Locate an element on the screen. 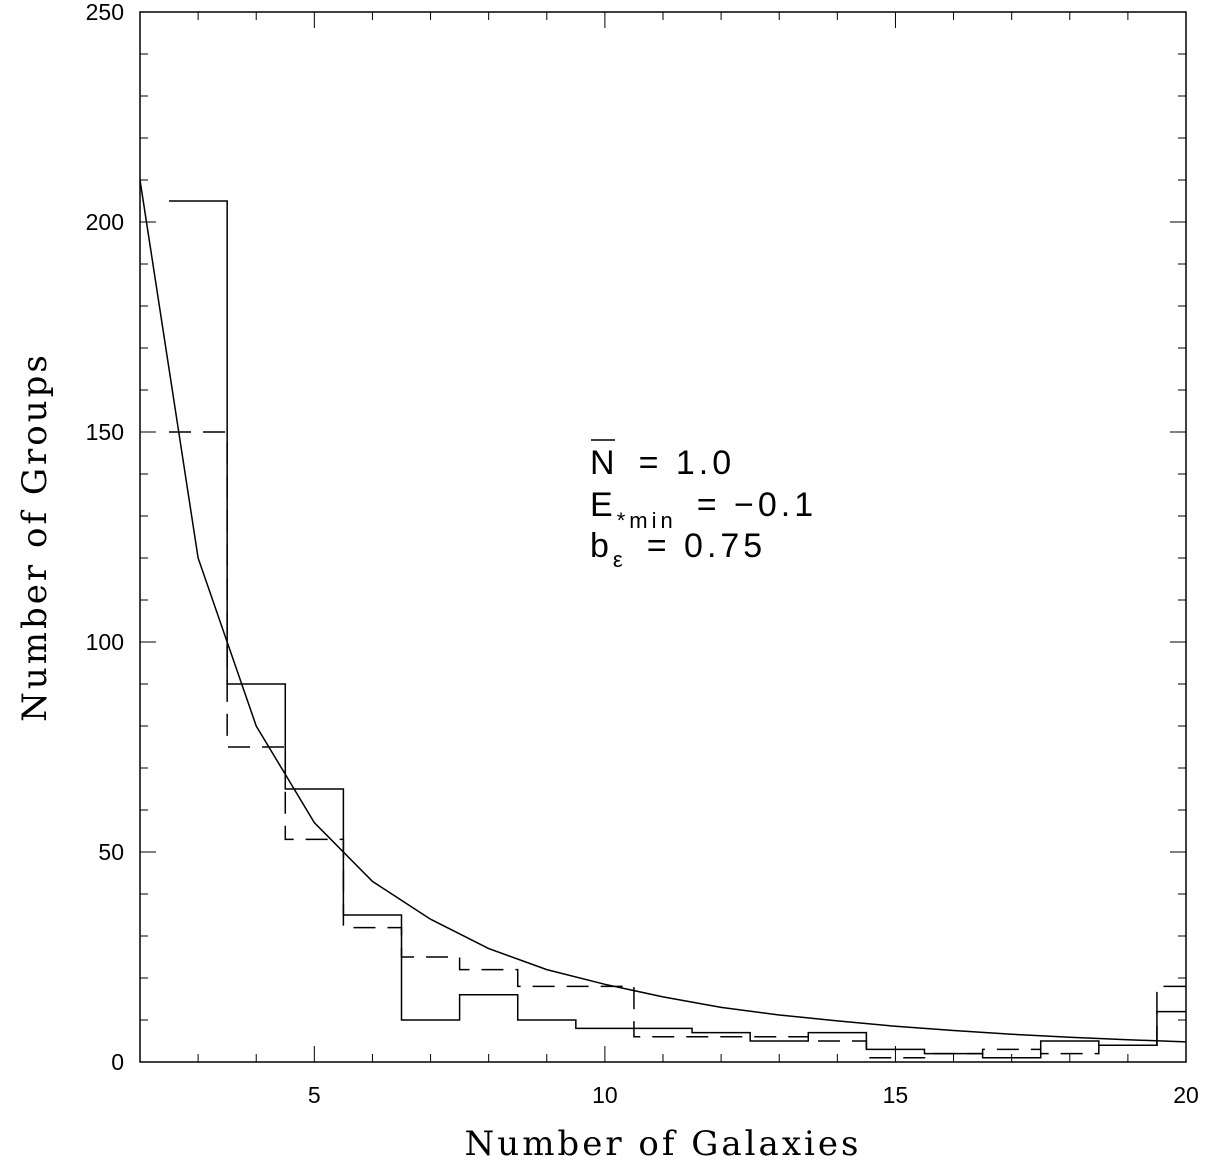 The width and height of the screenshot is (1210, 1163). y-tick-label: 0 is located at coordinates (117, 1062).